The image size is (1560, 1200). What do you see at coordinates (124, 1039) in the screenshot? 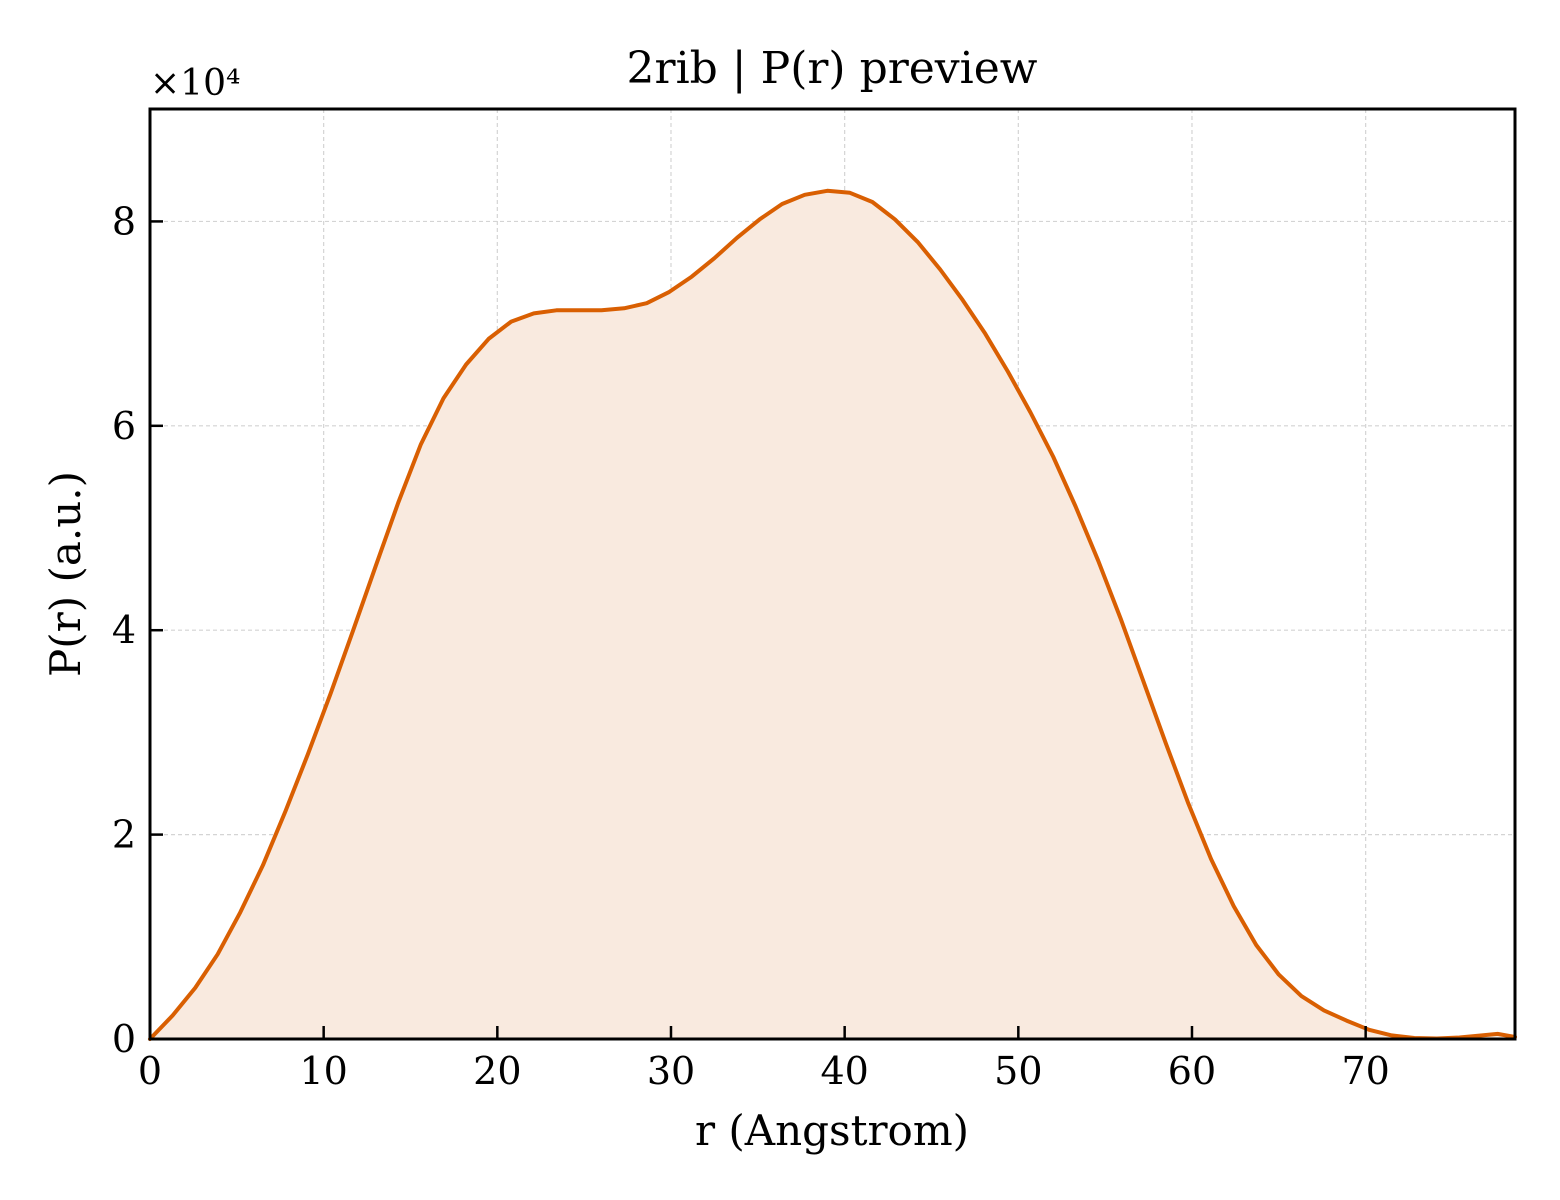
I see `y-tick-label: 0` at bounding box center [124, 1039].